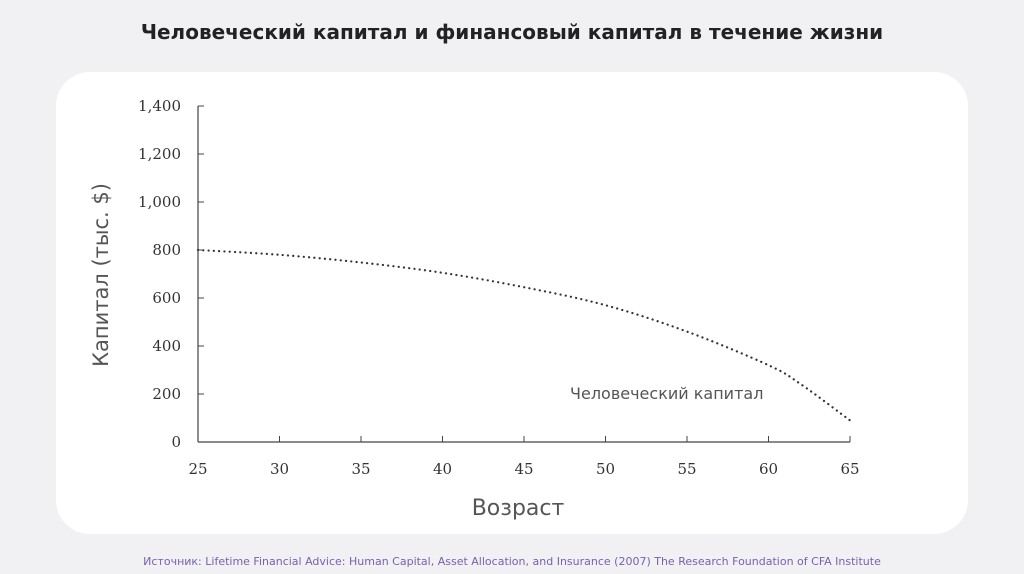 This screenshot has width=1024, height=574. Describe the element at coordinates (518, 508) in the screenshot. I see `x-axis-title: Возраст` at that location.